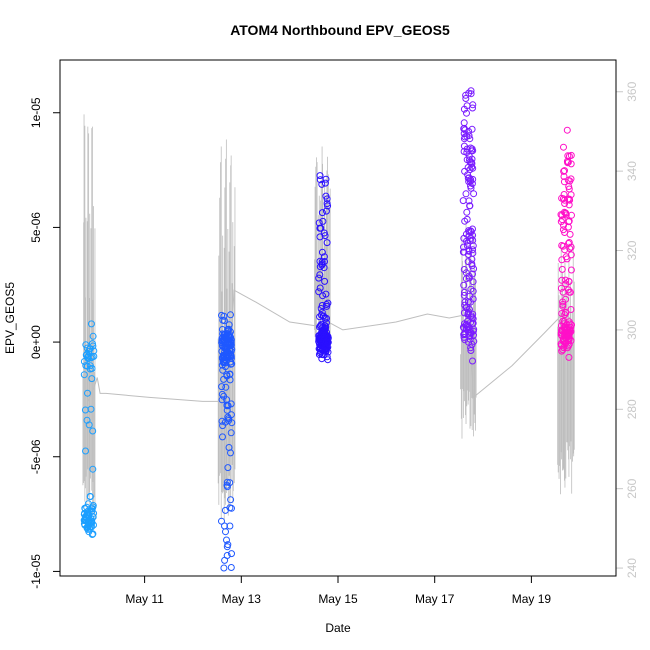  What do you see at coordinates (242, 599) in the screenshot?
I see `x-tick-label: May 13` at bounding box center [242, 599].